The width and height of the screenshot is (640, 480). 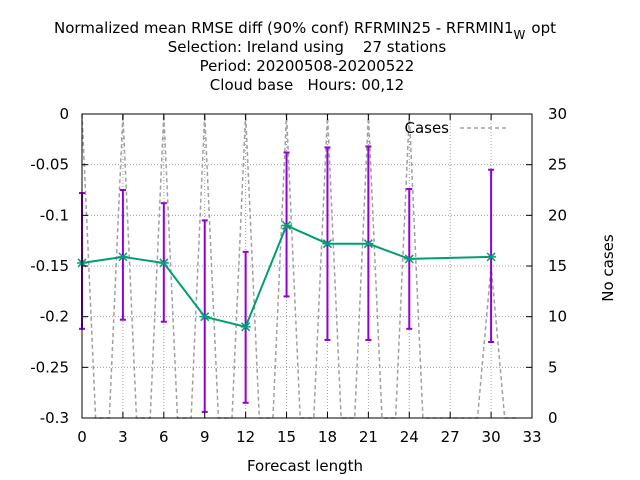 I want to click on x-tick-label: 6, so click(x=164, y=437).